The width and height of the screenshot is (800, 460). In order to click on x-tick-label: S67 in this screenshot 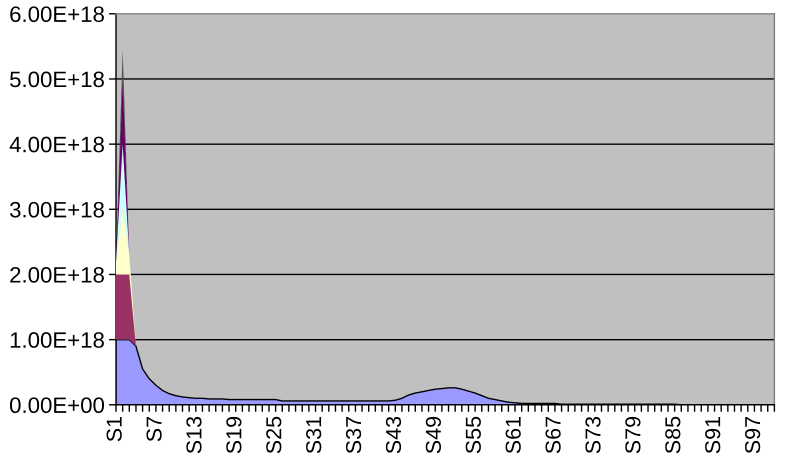, I will do `click(553, 435)`.